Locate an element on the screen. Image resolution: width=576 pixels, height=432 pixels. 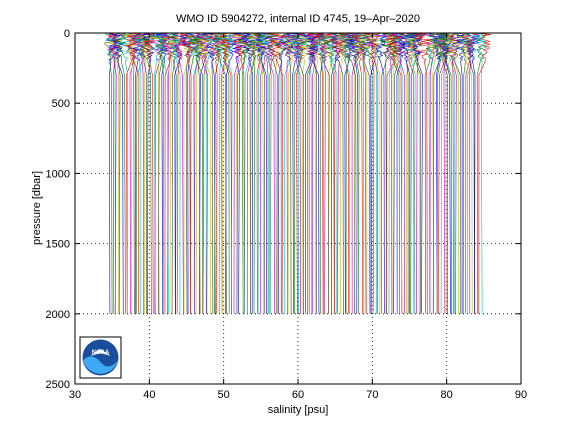
x-tick-label: 90 is located at coordinates (521, 395).